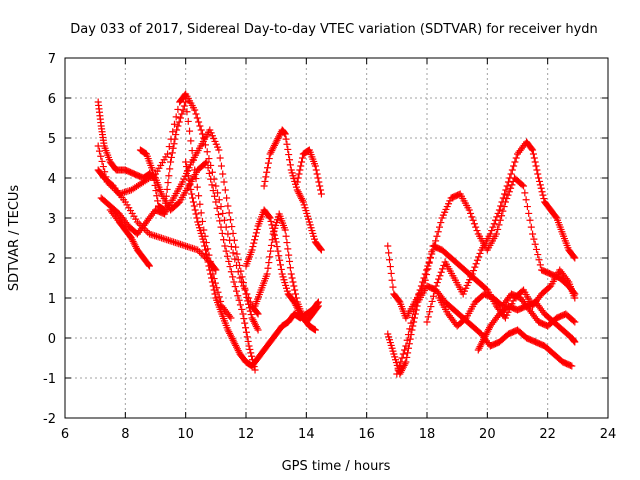 This screenshot has width=640, height=480. Describe the element at coordinates (487, 434) in the screenshot. I see `x-tick-label: 20` at that location.